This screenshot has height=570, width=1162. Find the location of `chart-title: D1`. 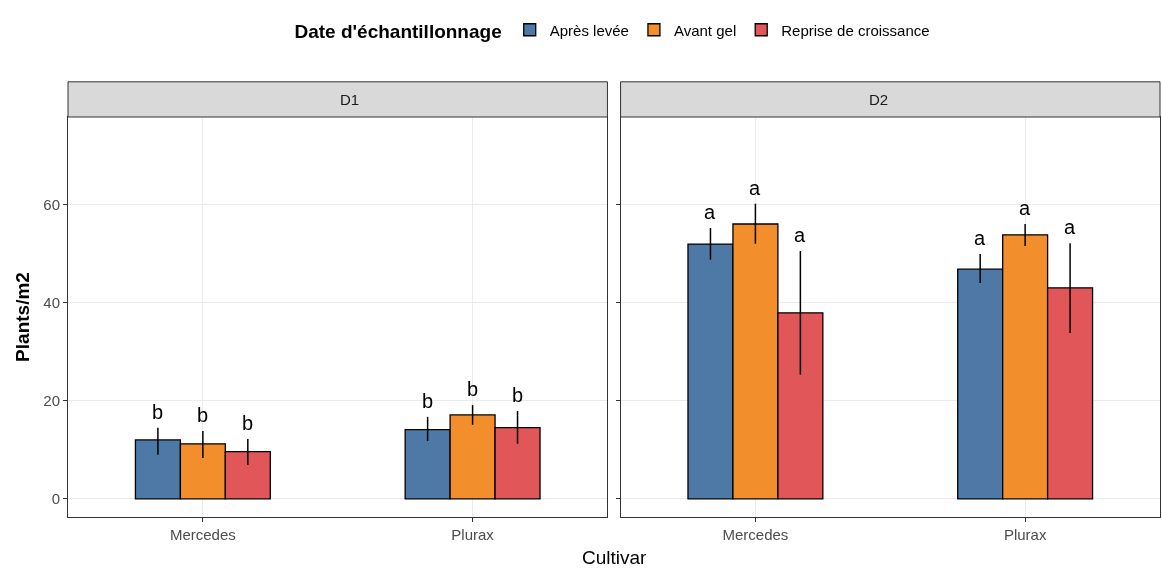

chart-title: D1 is located at coordinates (350, 99).